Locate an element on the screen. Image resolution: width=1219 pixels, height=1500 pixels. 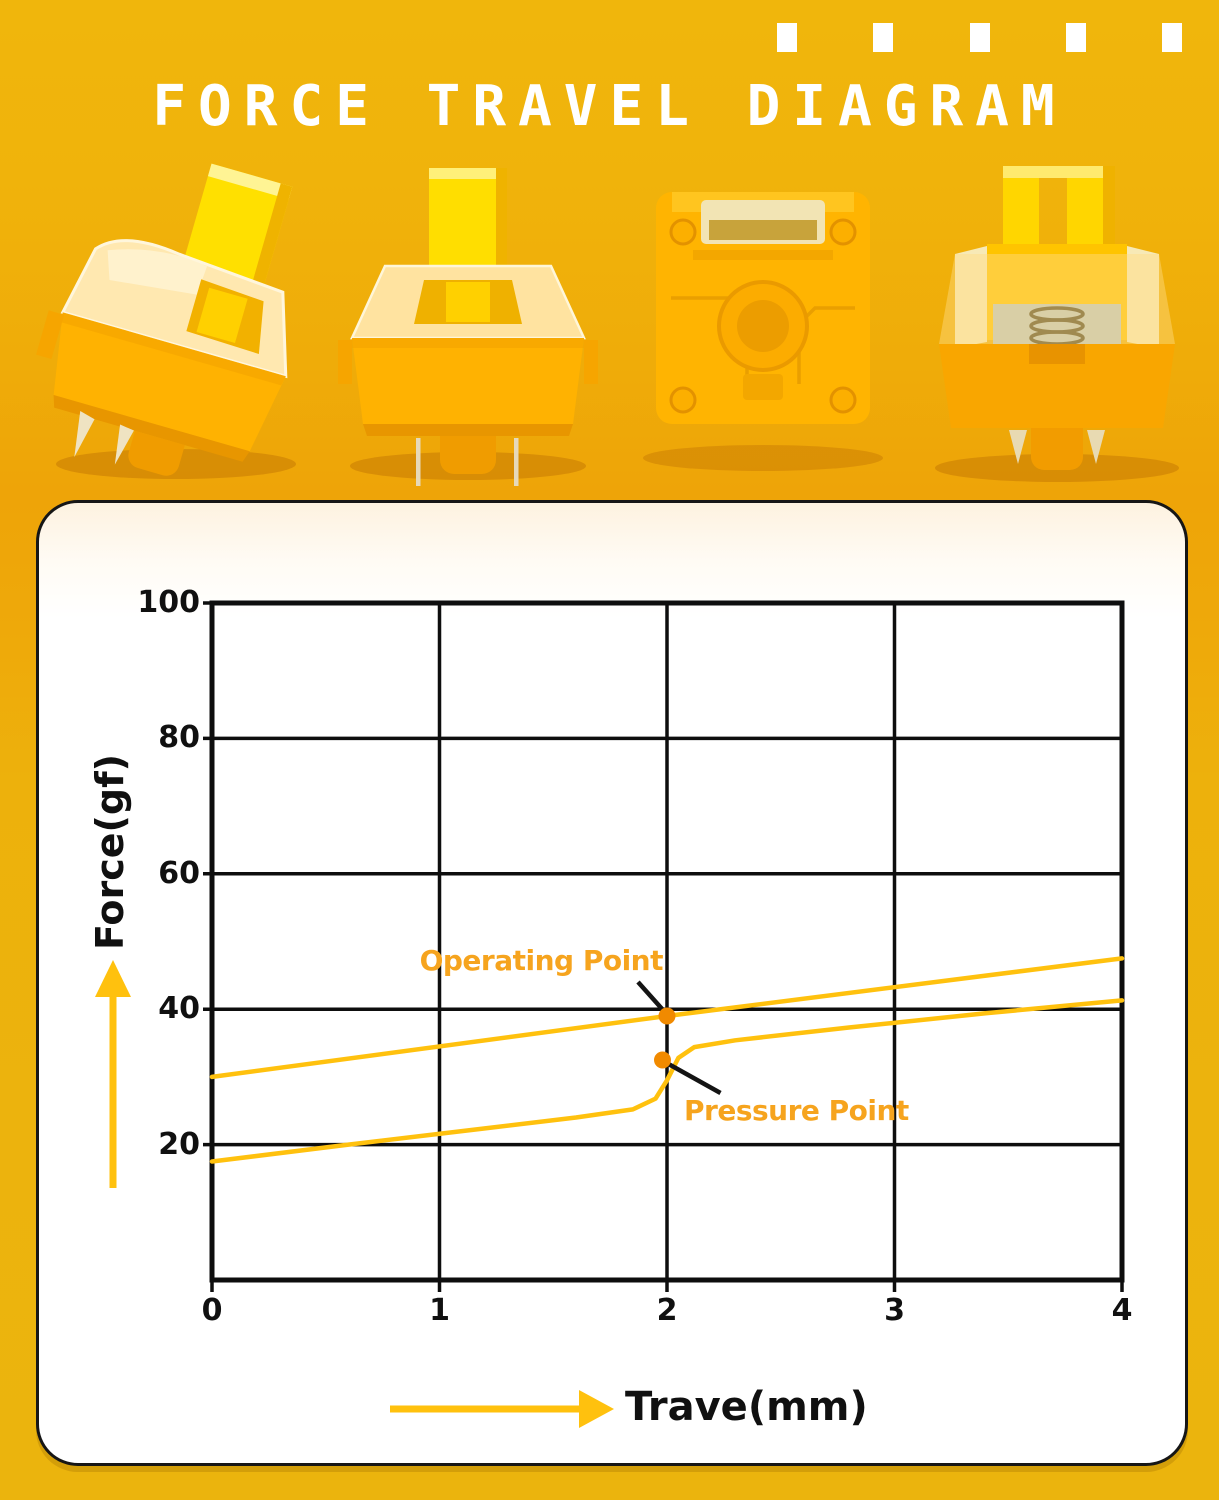
y-tick-label: 100 is located at coordinates (168, 602).